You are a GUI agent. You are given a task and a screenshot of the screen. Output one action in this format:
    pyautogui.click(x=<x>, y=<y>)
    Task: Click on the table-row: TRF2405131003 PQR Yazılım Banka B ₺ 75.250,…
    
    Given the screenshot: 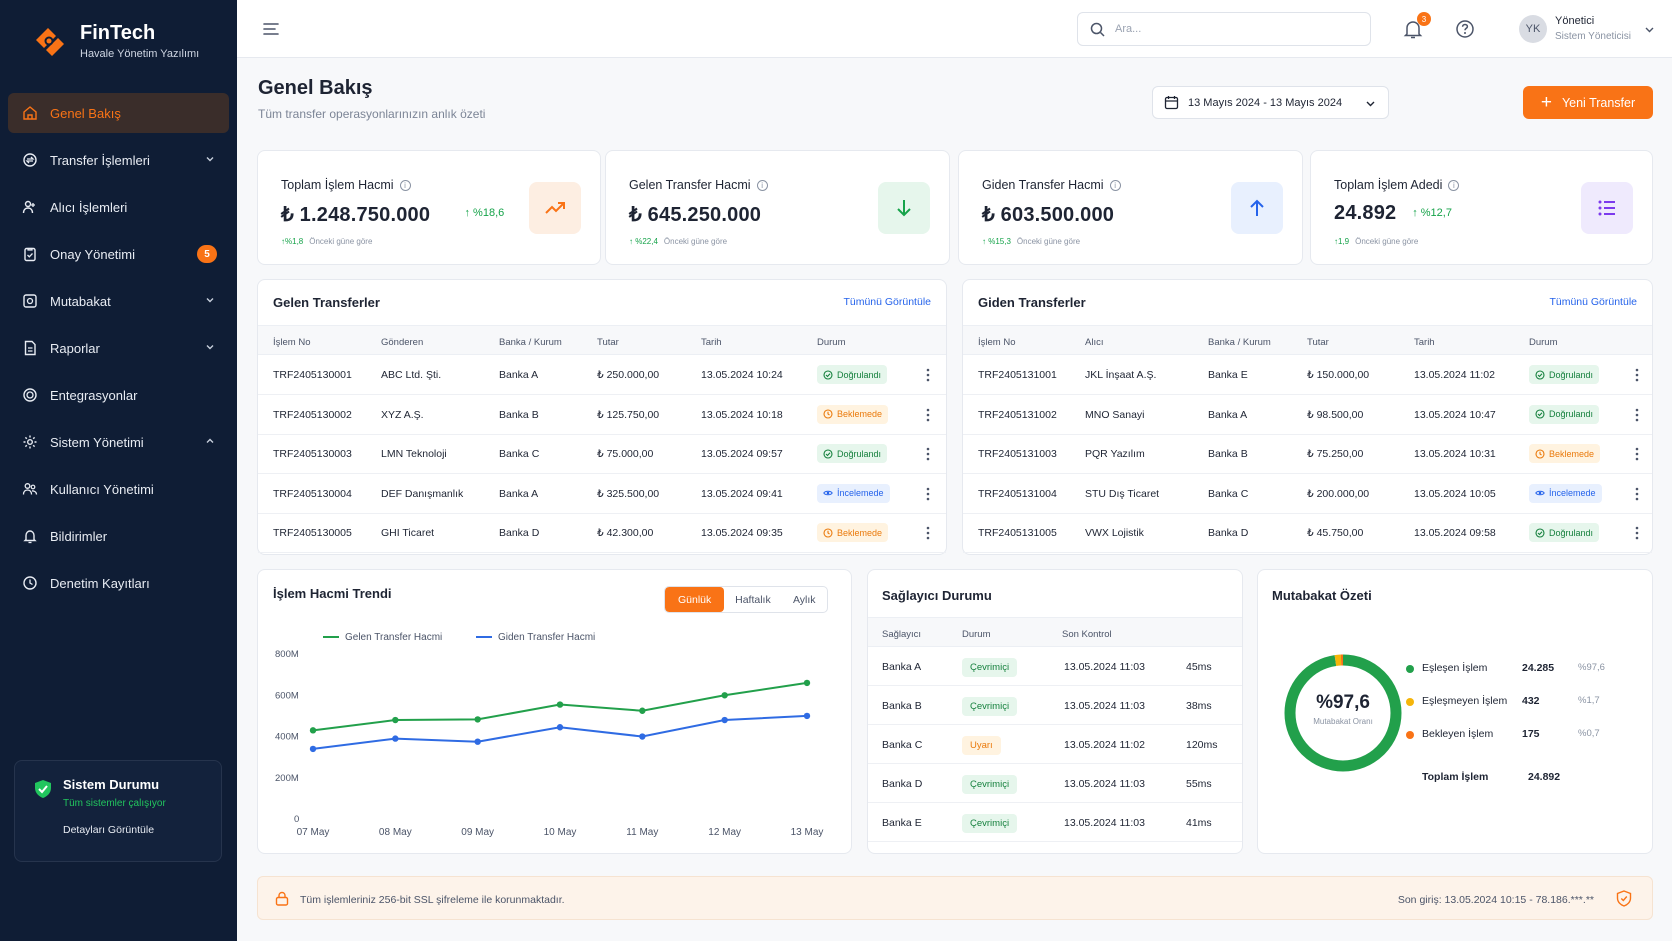 What is the action you would take?
    pyautogui.click(x=1307, y=454)
    